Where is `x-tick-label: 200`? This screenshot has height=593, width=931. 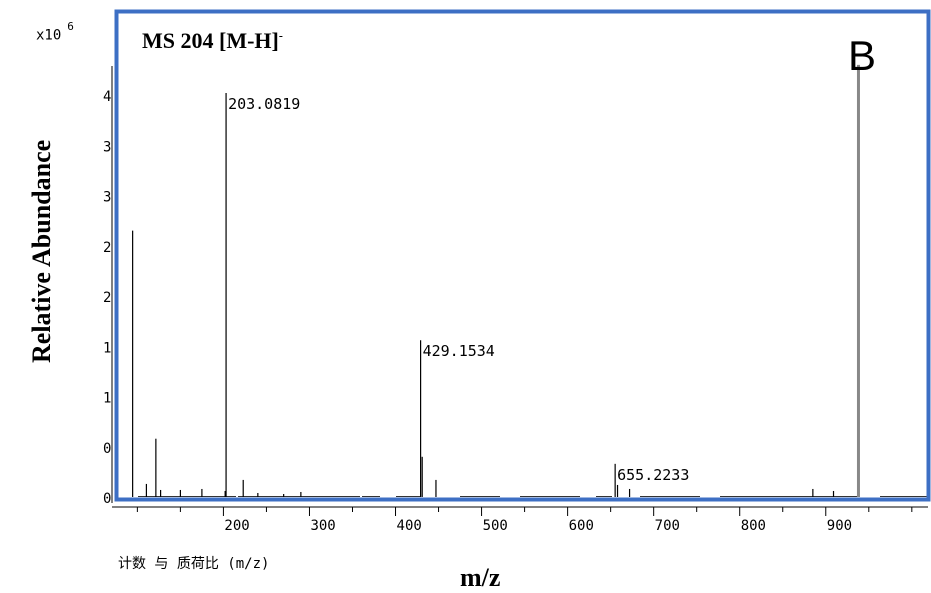 x-tick-label: 200 is located at coordinates (236, 526).